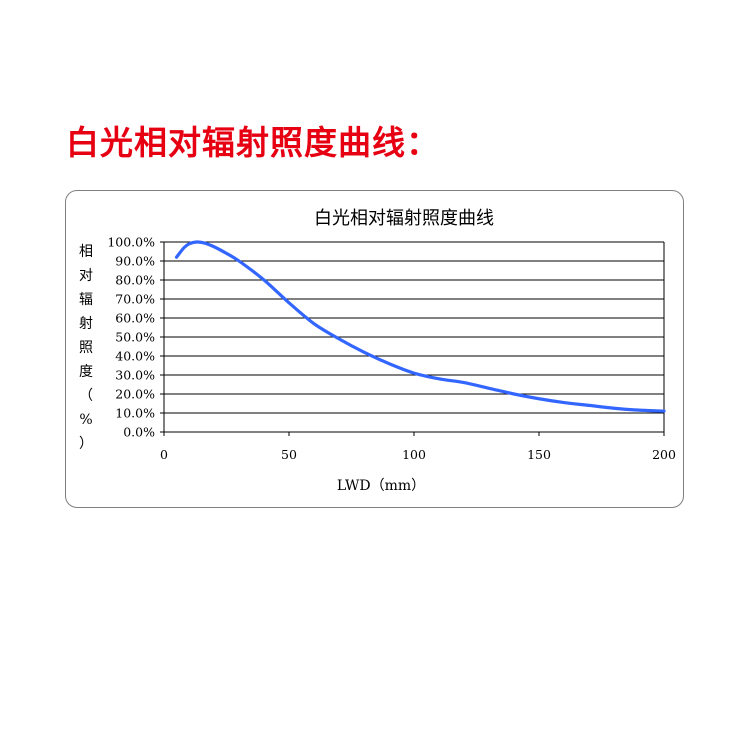  What do you see at coordinates (135, 299) in the screenshot?
I see `y-tick-label: 70.0%` at bounding box center [135, 299].